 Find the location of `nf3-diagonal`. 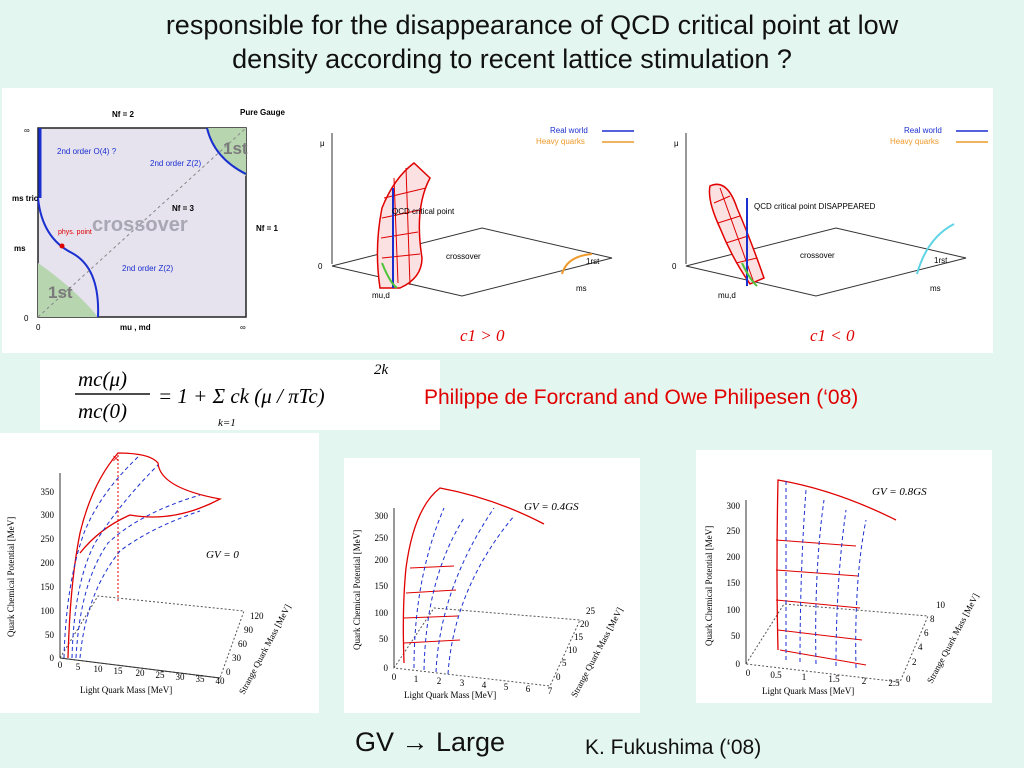

nf3-diagonal is located at coordinates (142, 222).